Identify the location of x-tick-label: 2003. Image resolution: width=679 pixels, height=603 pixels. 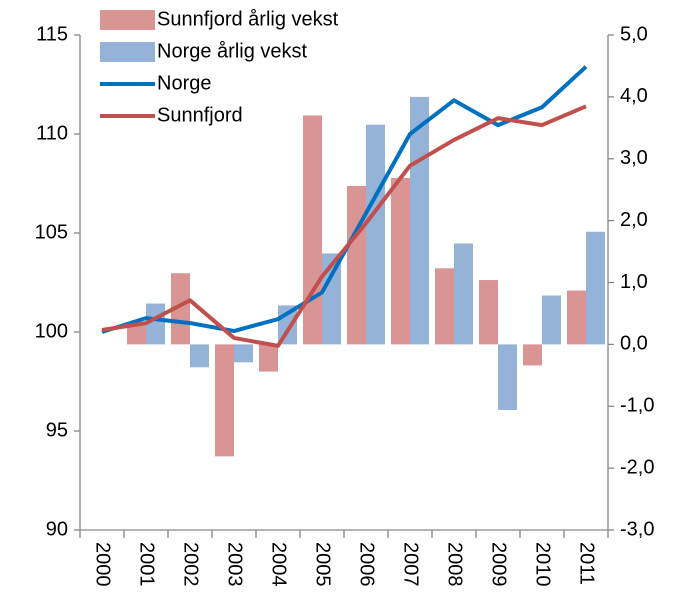
(235, 564).